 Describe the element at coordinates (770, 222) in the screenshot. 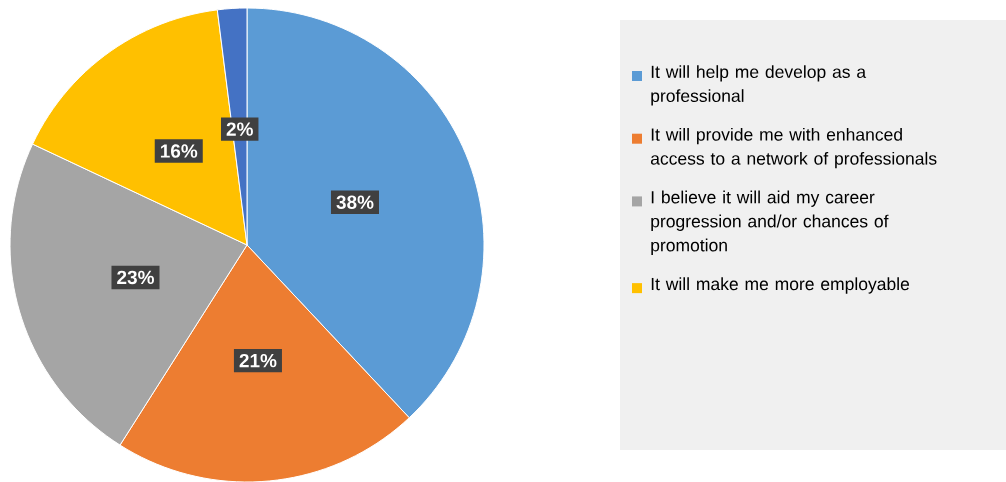

I see `legend-label: I believe it will aid my career progression and/or chances of promotion` at that location.